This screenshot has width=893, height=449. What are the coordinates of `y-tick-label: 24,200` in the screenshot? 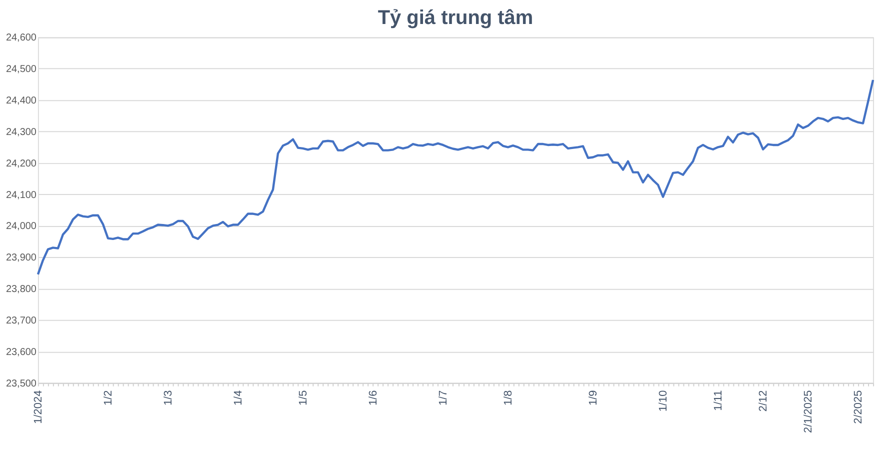 It's located at (21, 164).